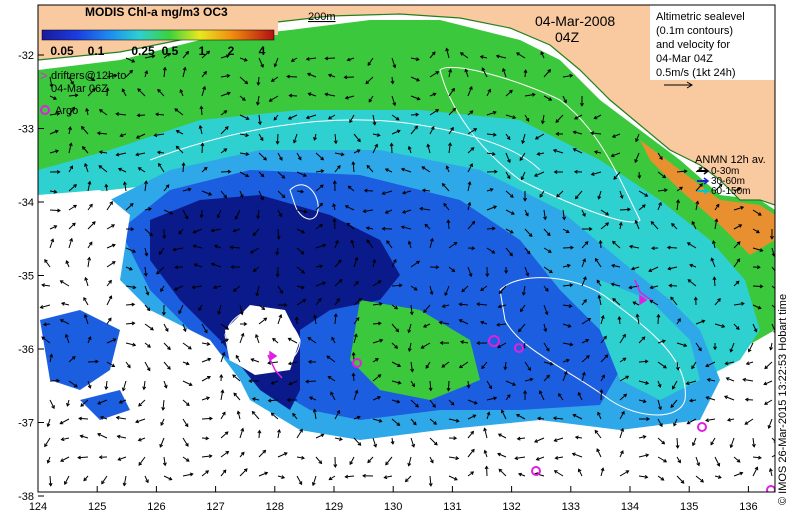  What do you see at coordinates (643, 300) in the screenshot?
I see `drifter-marker` at bounding box center [643, 300].